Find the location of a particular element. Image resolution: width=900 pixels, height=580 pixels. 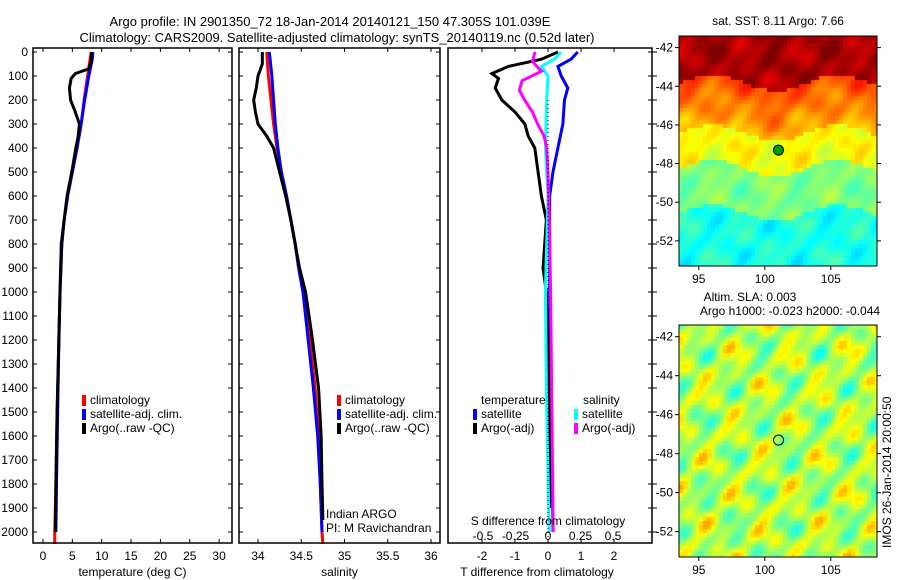

x-tick-label: 34.5 is located at coordinates (302, 556).